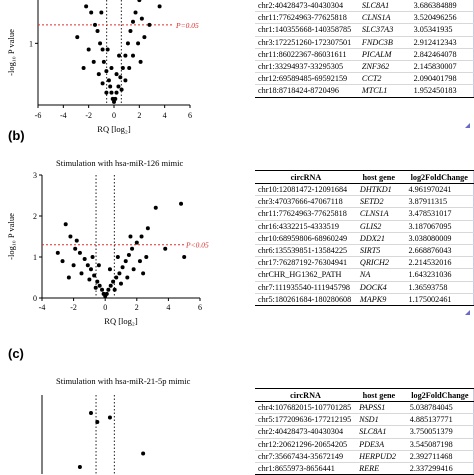 The width and height of the screenshot is (474, 475). What do you see at coordinates (307, 79) in the screenshot?
I see `table-cell: chr12:69589485-69592159` at bounding box center [307, 79].